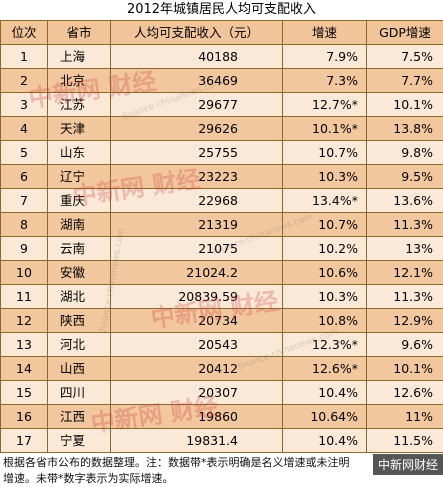 This screenshot has height=487, width=443. Describe the element at coordinates (325, 105) in the screenshot. I see `growth-cell: 12.7%*` at that location.